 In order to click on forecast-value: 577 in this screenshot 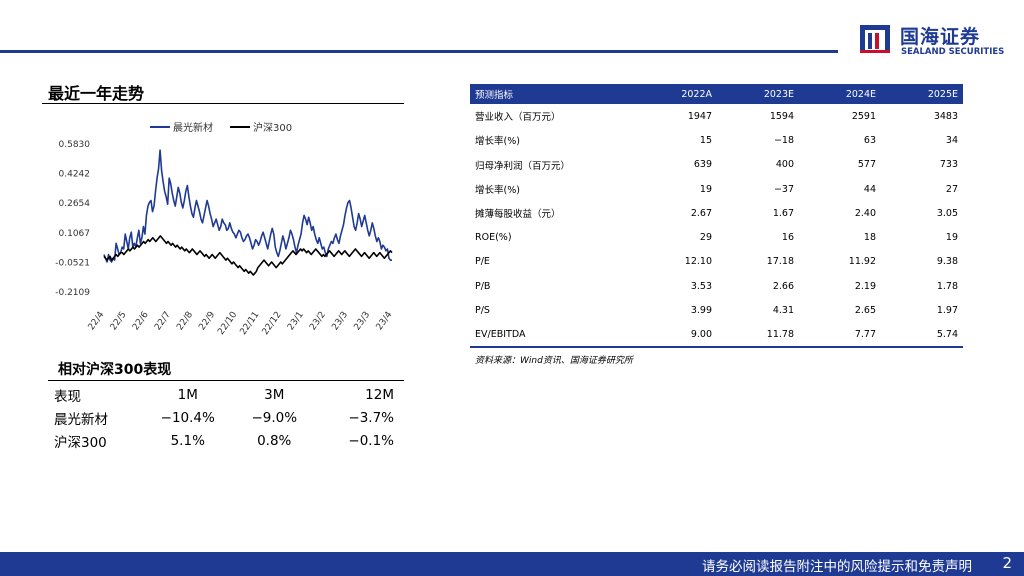, I will do `click(866, 165)`.